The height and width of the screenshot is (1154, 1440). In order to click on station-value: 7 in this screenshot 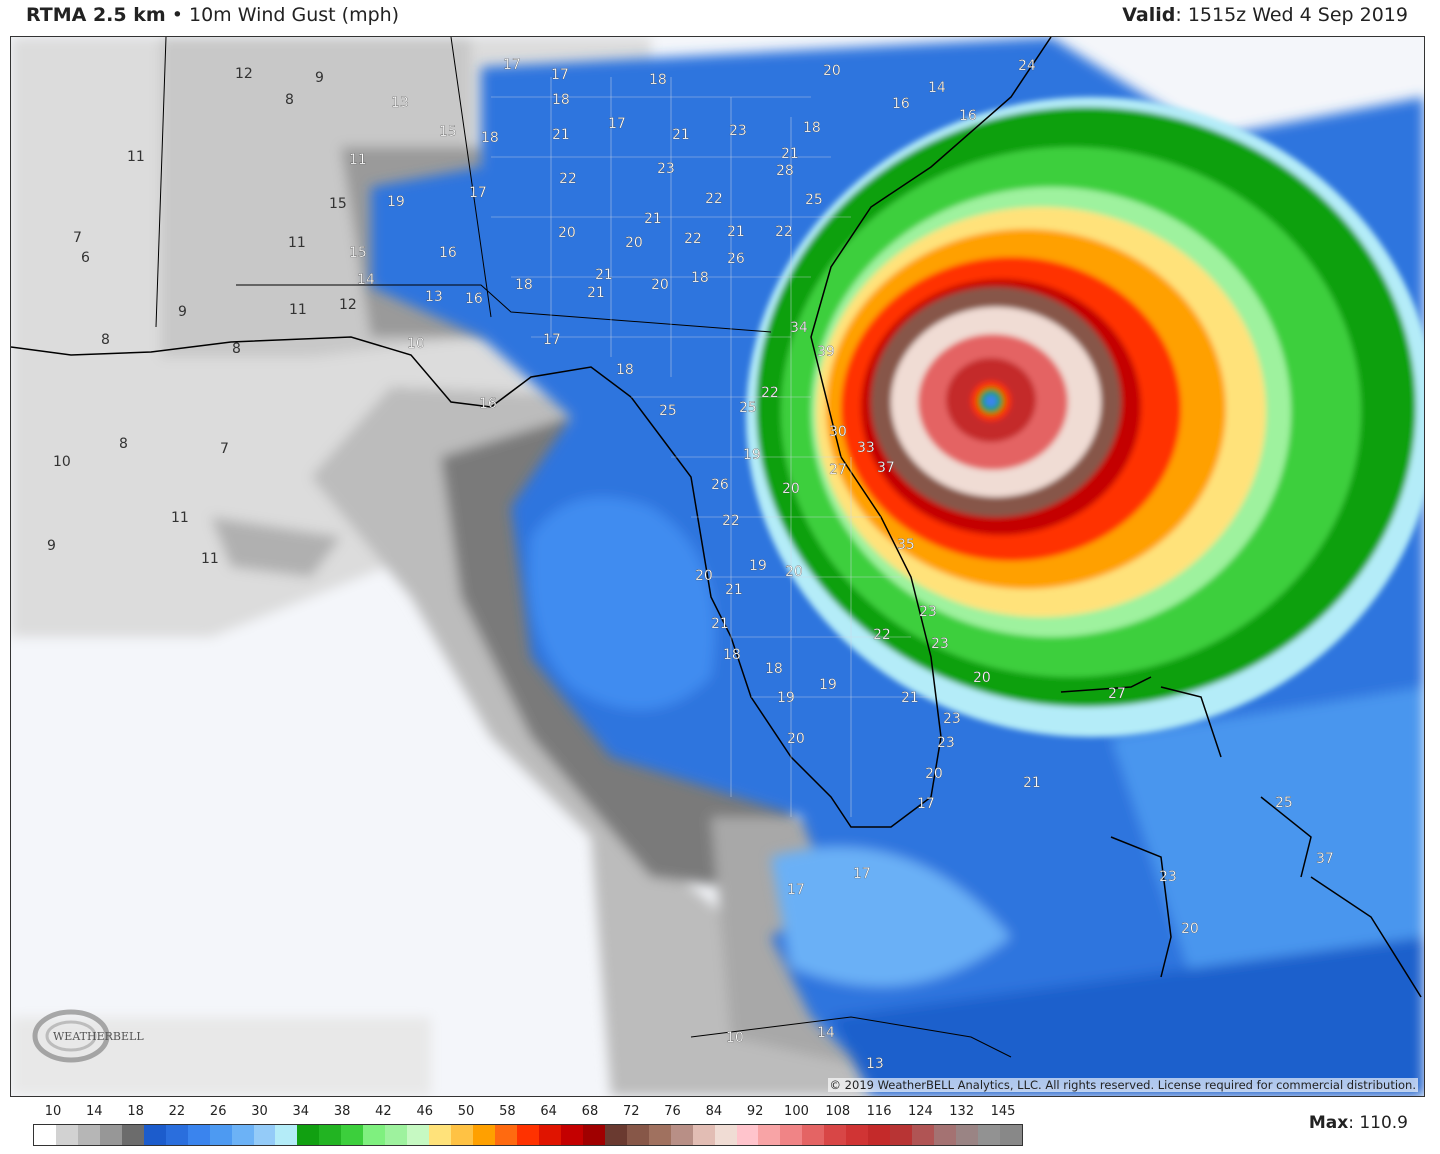, I will do `click(77, 238)`.